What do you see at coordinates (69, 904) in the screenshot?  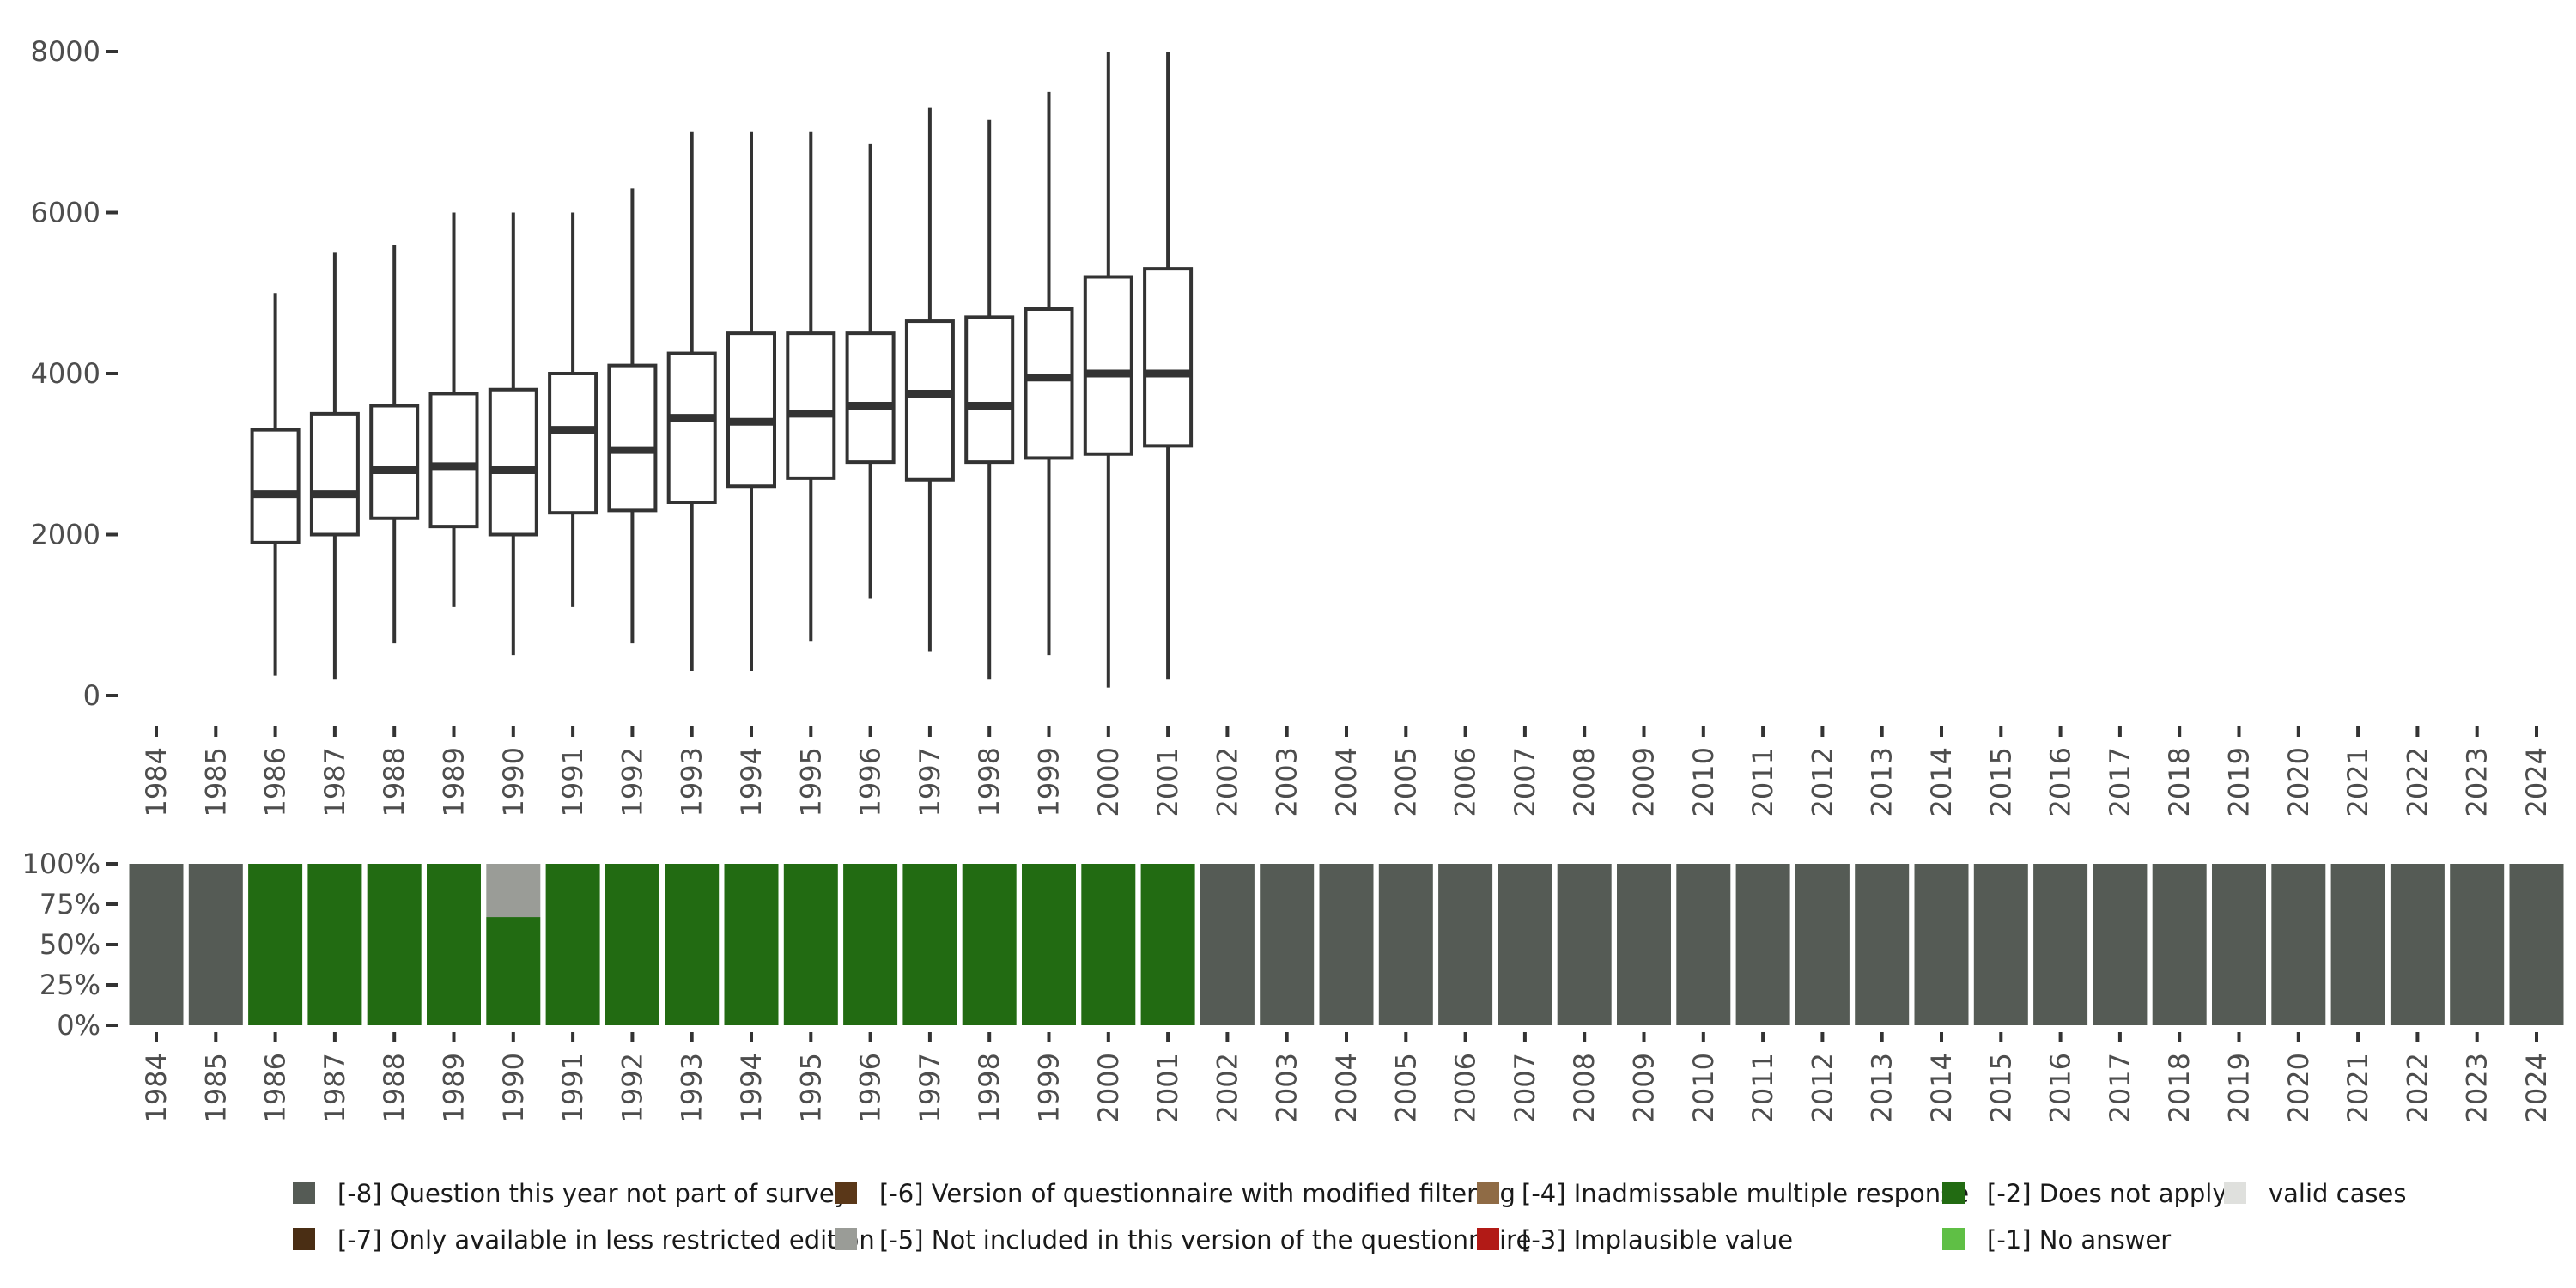 I see `y-tick-label: 75%` at bounding box center [69, 904].